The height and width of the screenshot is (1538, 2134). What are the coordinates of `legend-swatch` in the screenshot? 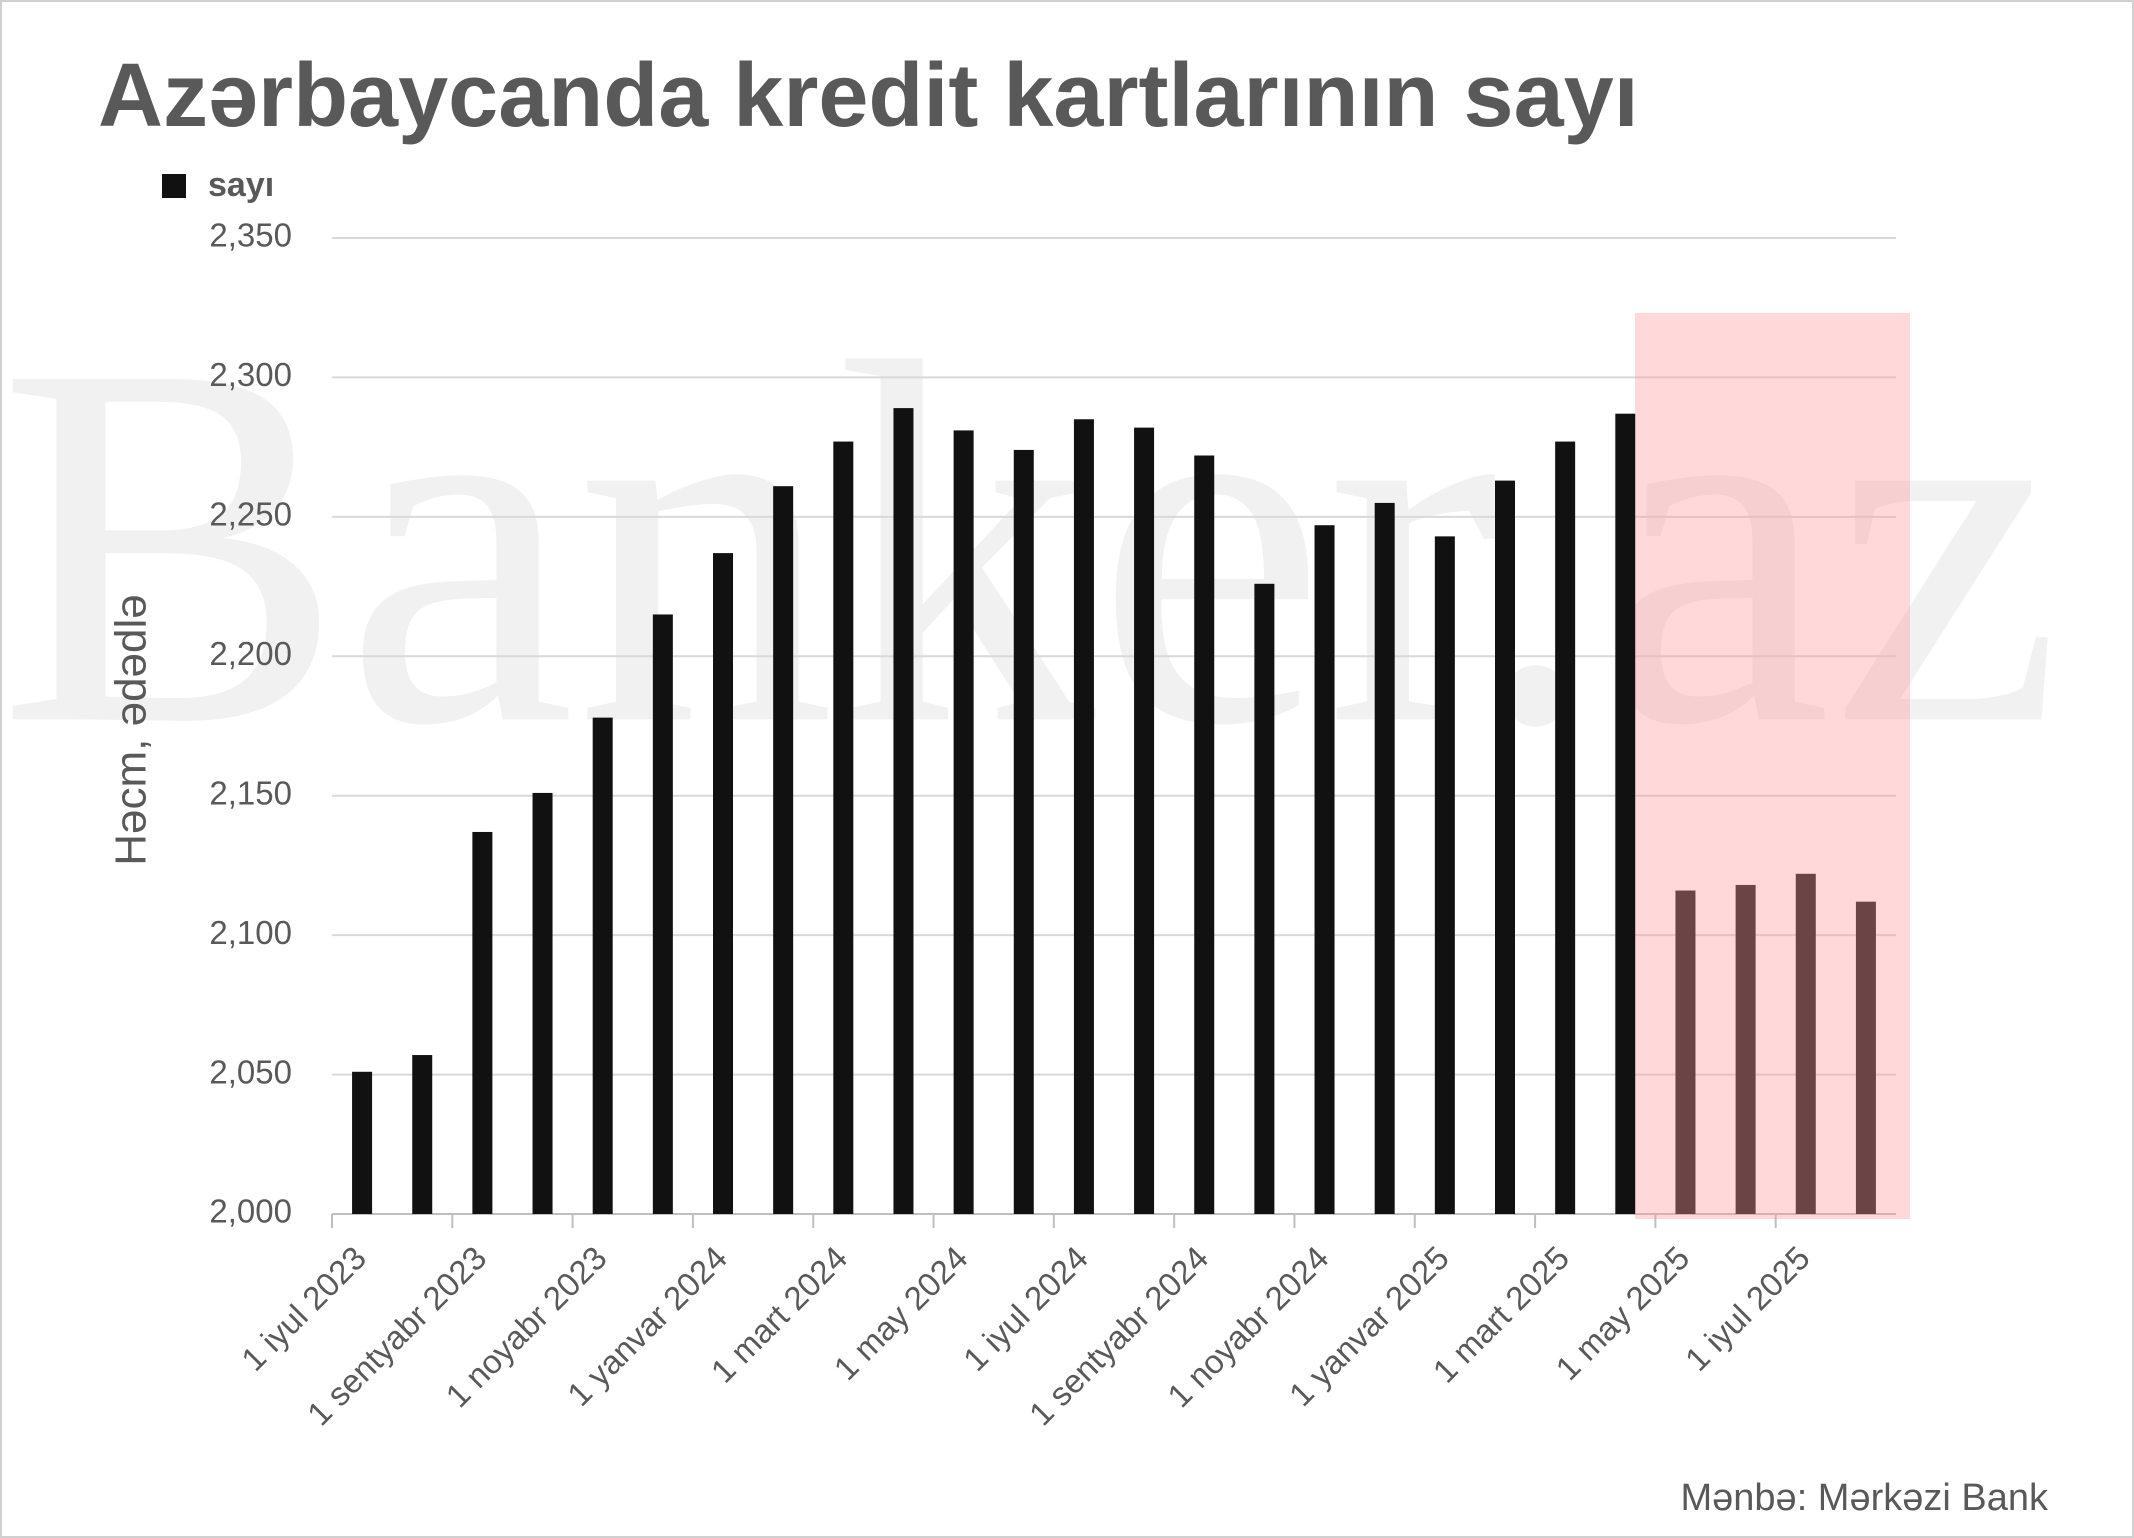 It's located at (174, 186).